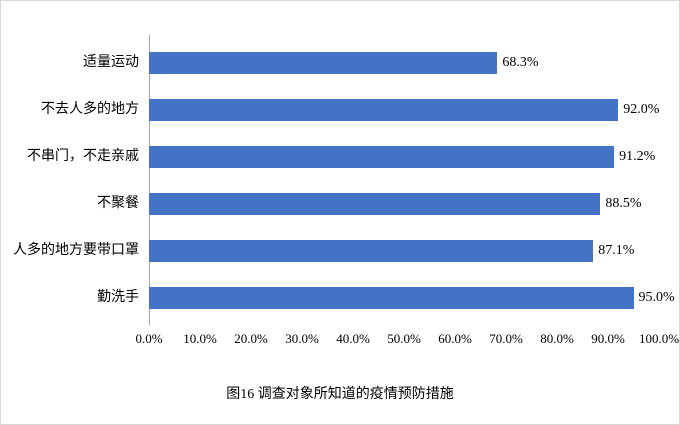 Image resolution: width=680 pixels, height=425 pixels. What do you see at coordinates (641, 109) in the screenshot?
I see `value-label: 92.0%` at bounding box center [641, 109].